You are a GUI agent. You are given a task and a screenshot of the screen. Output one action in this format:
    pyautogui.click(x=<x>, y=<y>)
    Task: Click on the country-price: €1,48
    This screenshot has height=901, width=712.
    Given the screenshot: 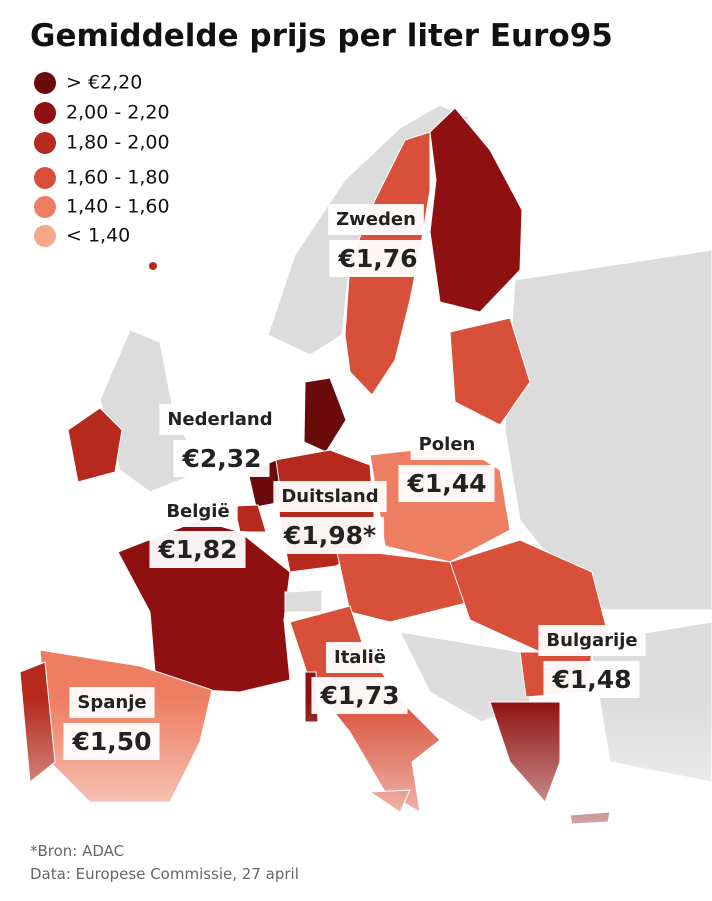 What is the action you would take?
    pyautogui.click(x=591, y=679)
    